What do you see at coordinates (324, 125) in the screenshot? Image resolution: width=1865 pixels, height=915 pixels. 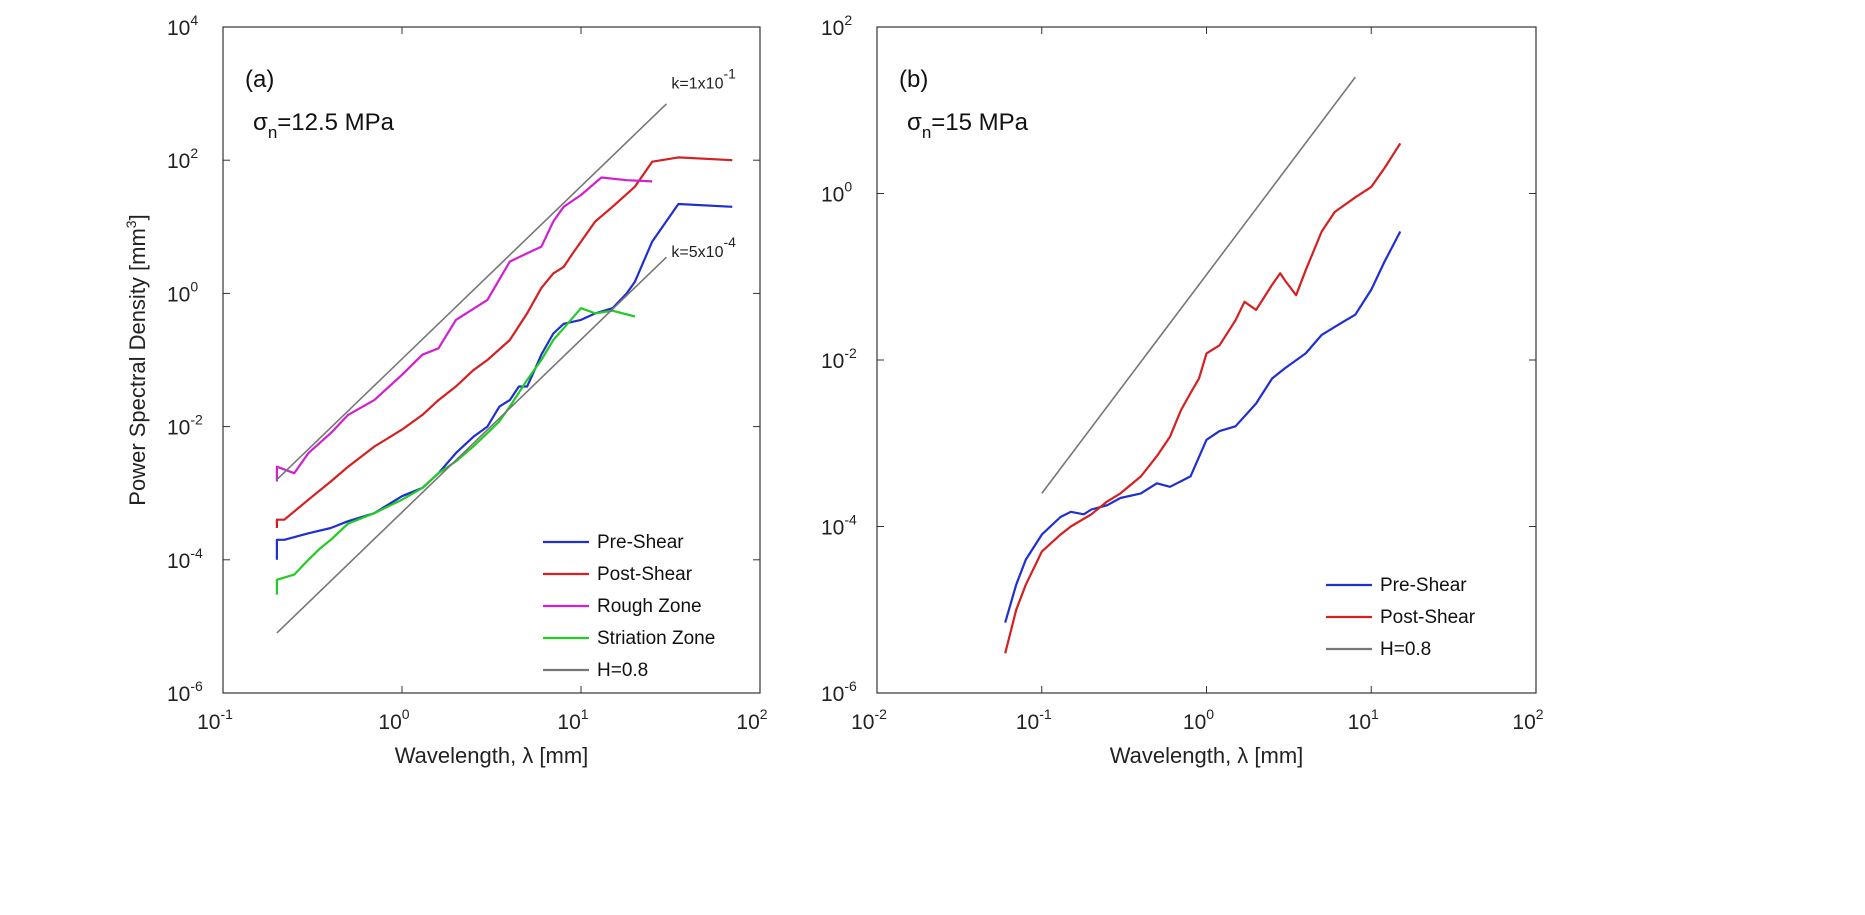 I see `normal-stress-annotation: σn=12.5 MPa` at bounding box center [324, 125].